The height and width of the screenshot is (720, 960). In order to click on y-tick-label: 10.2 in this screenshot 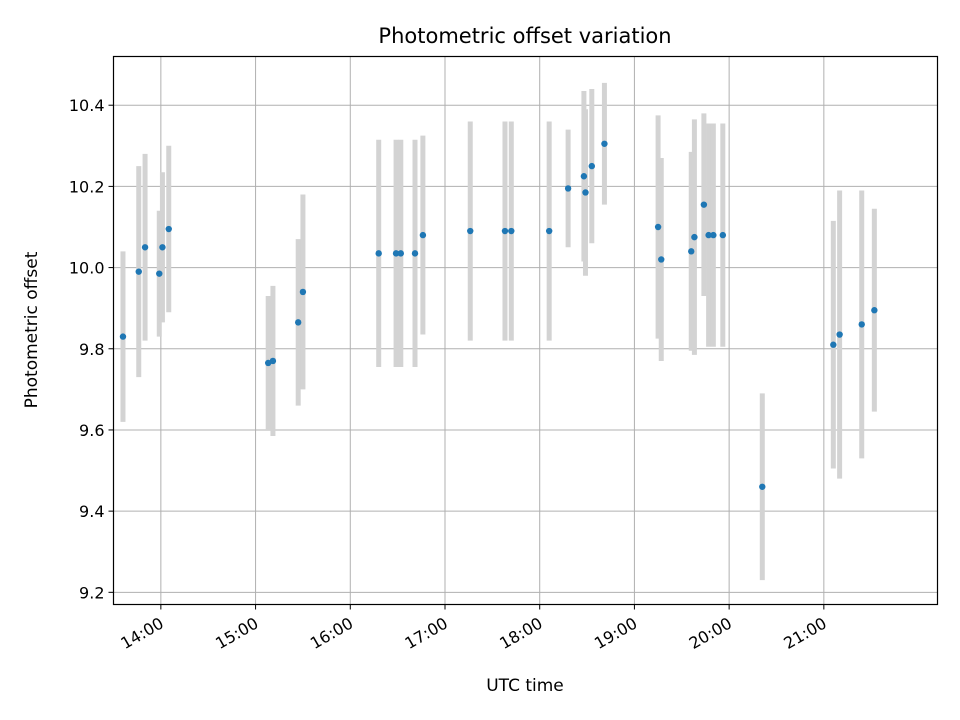, I will do `click(87, 186)`.